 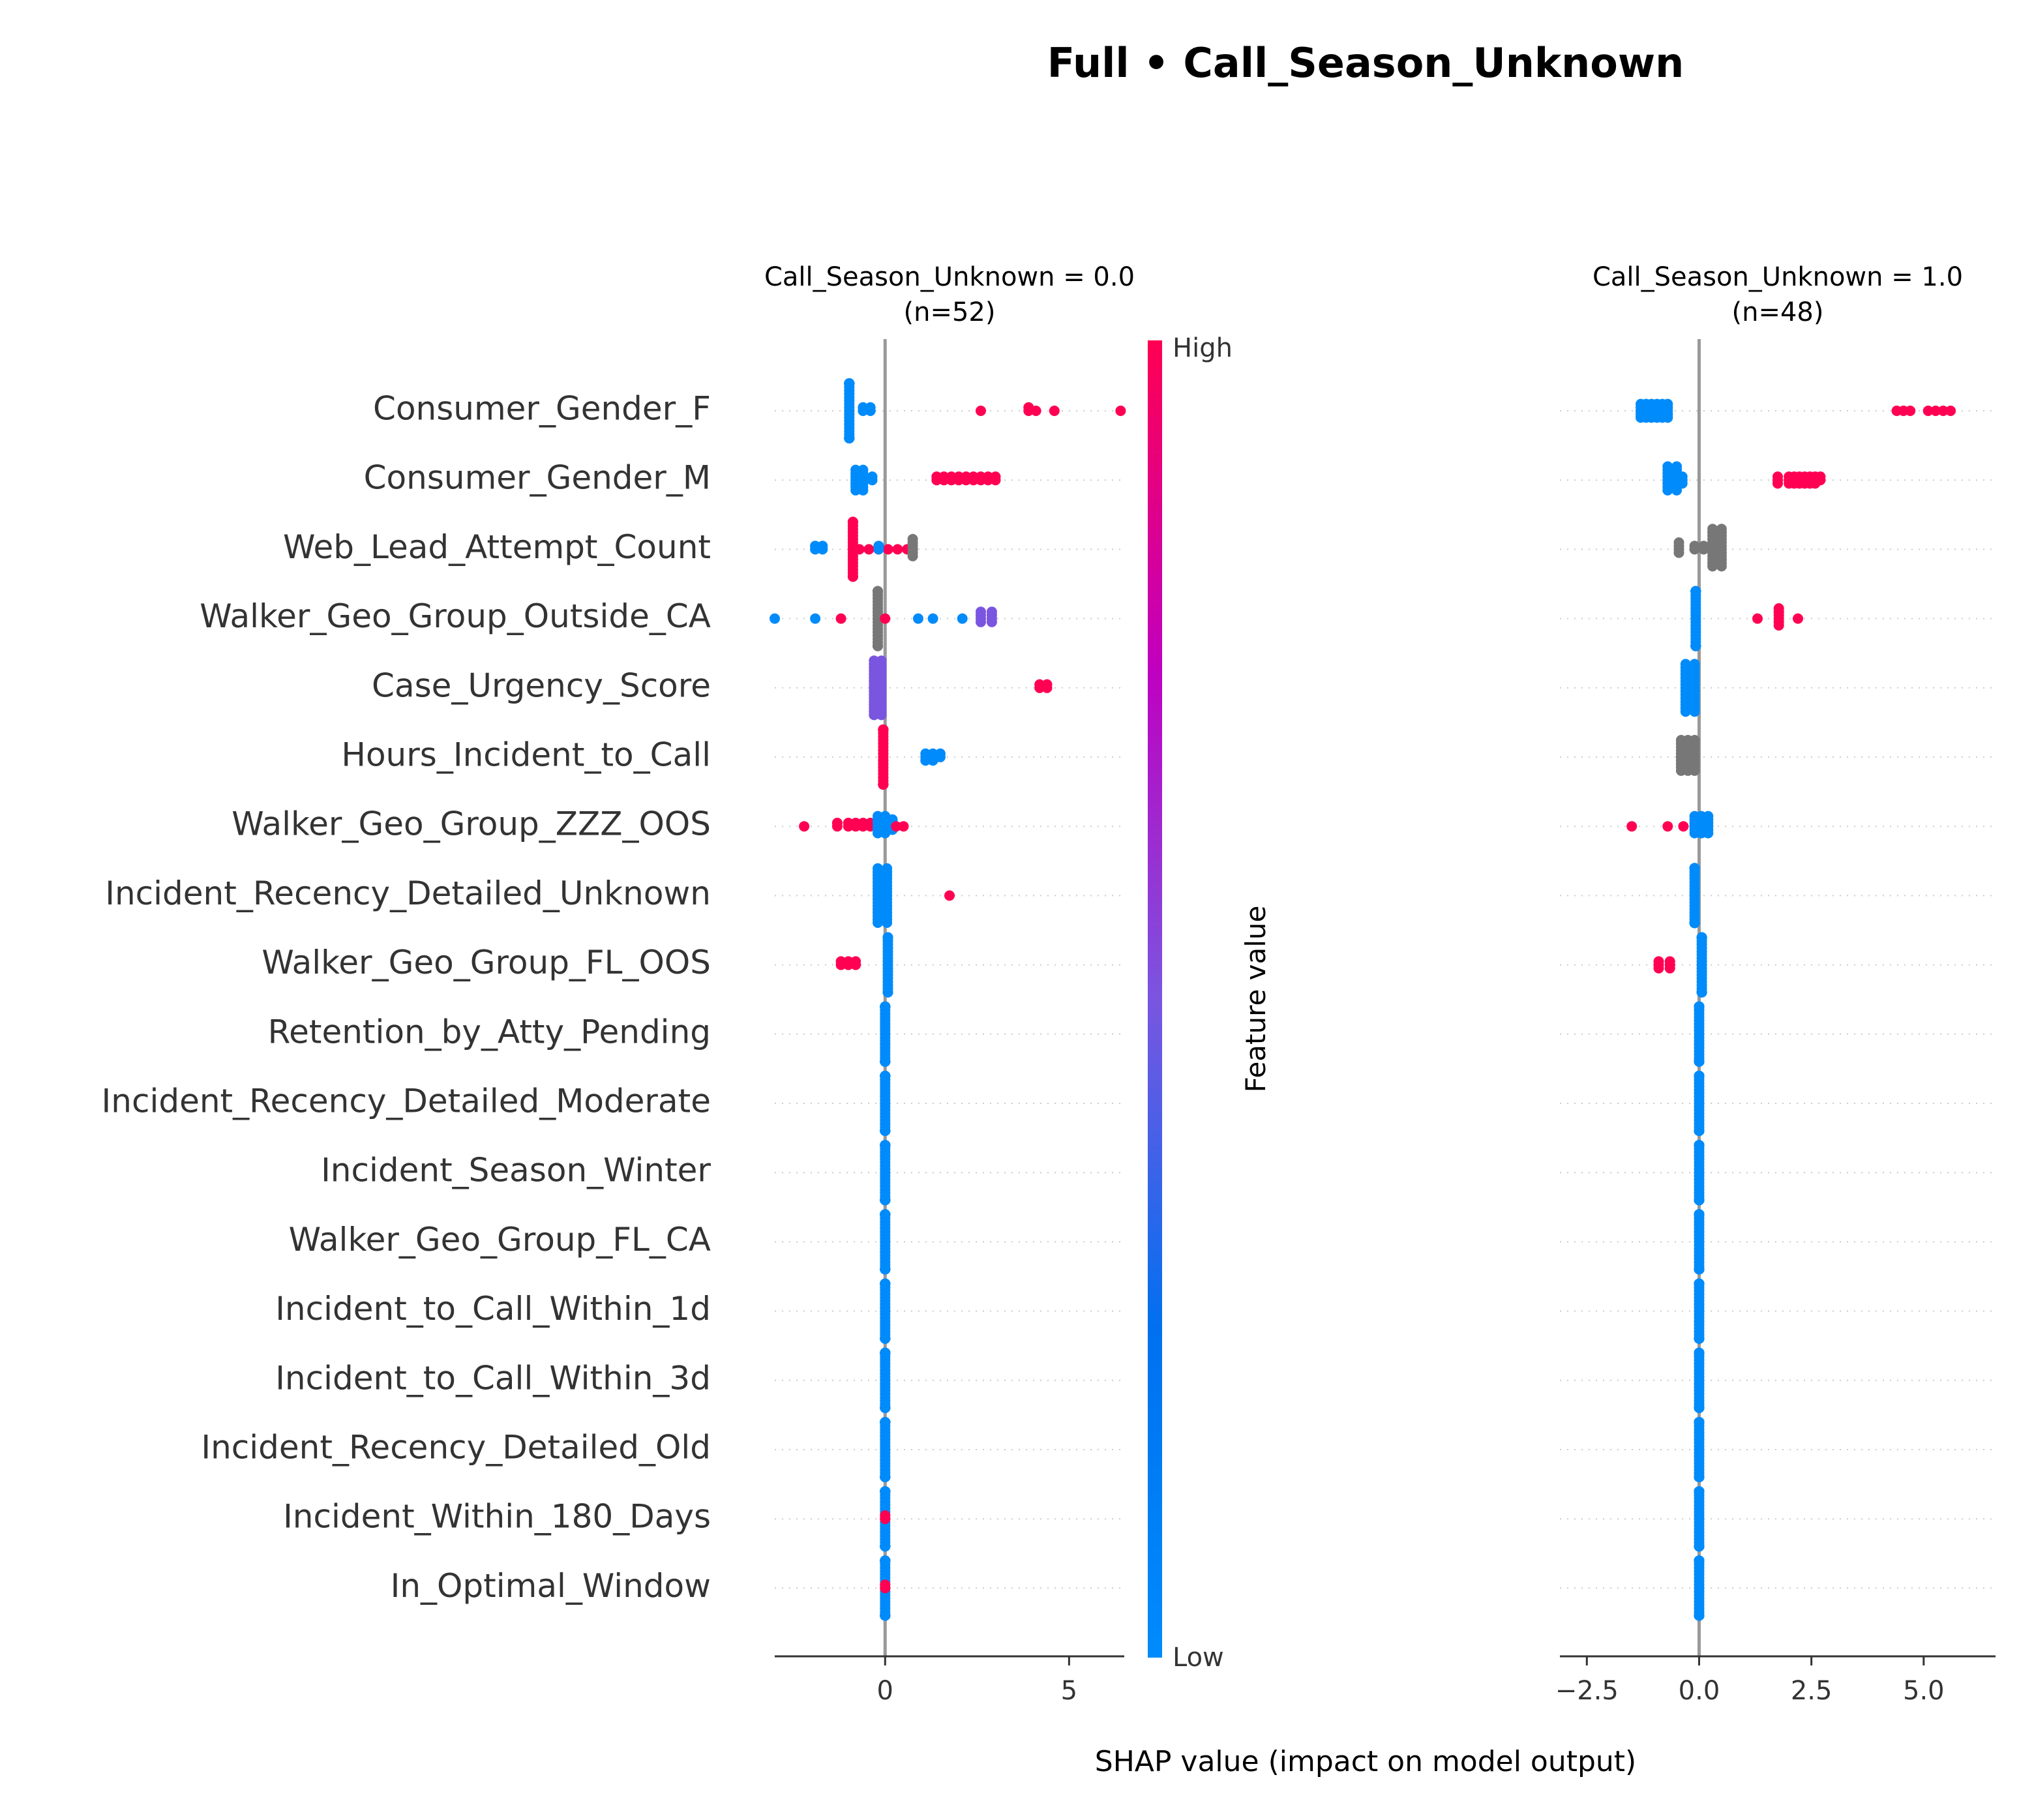 What do you see at coordinates (542, 409) in the screenshot?
I see `feature-label: Consumer_Gender_F` at bounding box center [542, 409].